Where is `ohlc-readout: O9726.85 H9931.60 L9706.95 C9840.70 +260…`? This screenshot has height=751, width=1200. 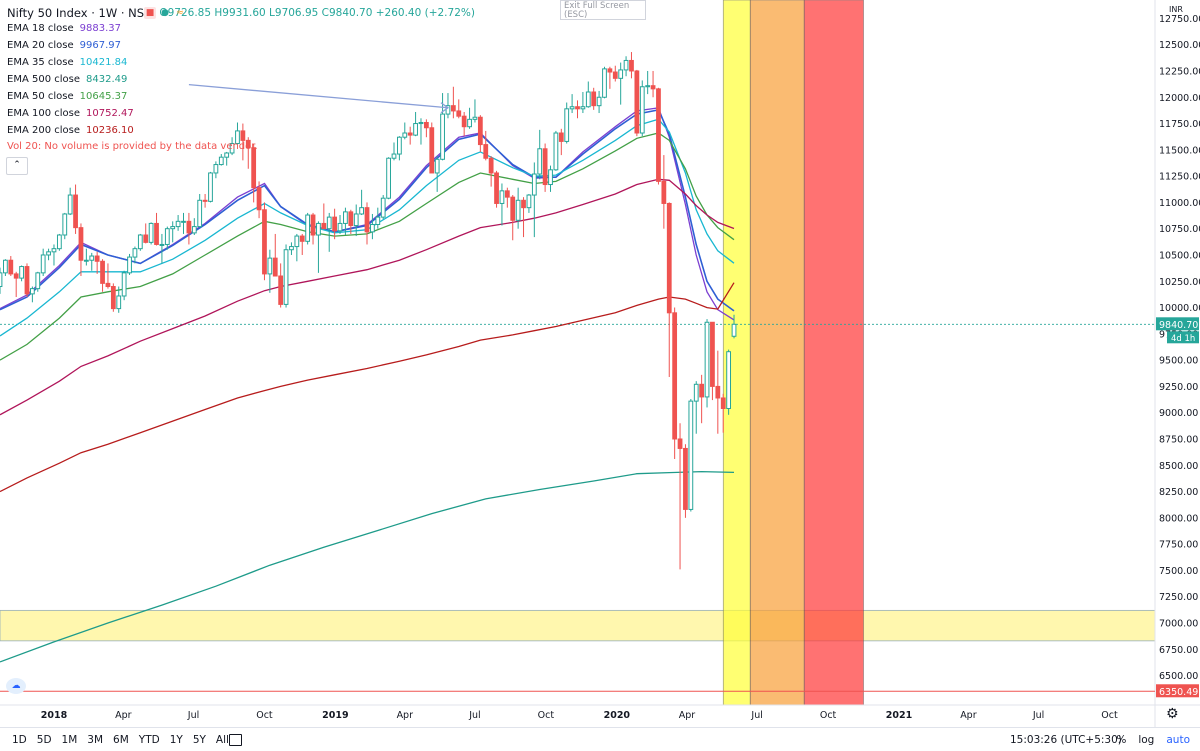
ohlc-readout: O9726.85 H9931.60 L9706.95 C9840.70 +260… is located at coordinates (317, 13).